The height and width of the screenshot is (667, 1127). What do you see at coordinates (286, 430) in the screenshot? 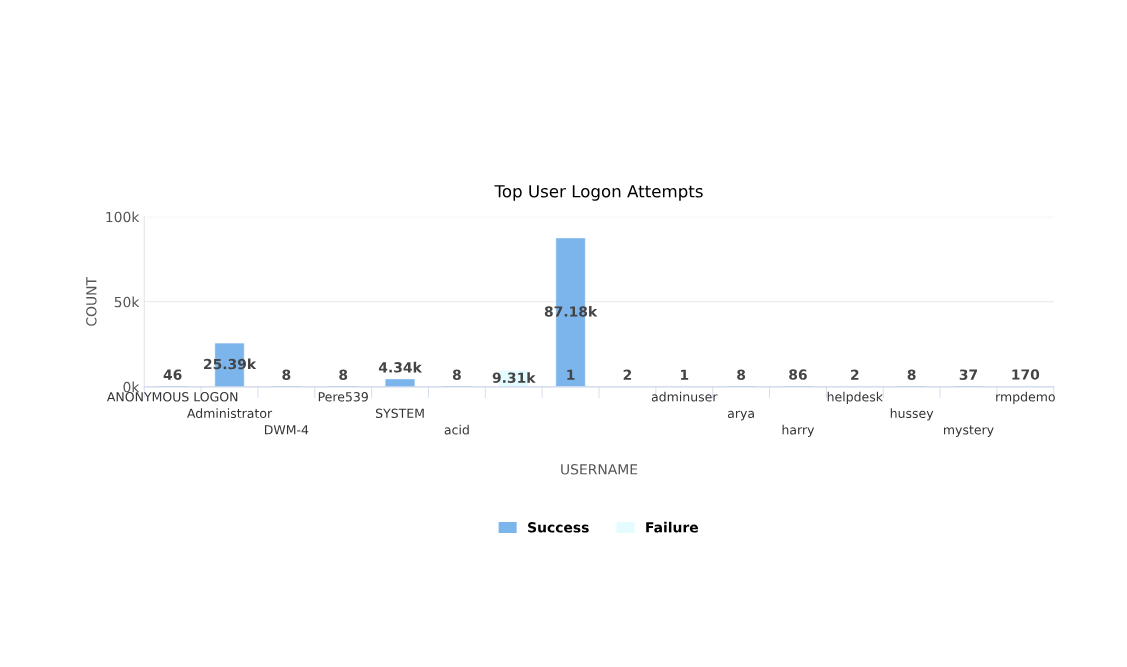
I see `x-tick-label: DWM-4` at bounding box center [286, 430].